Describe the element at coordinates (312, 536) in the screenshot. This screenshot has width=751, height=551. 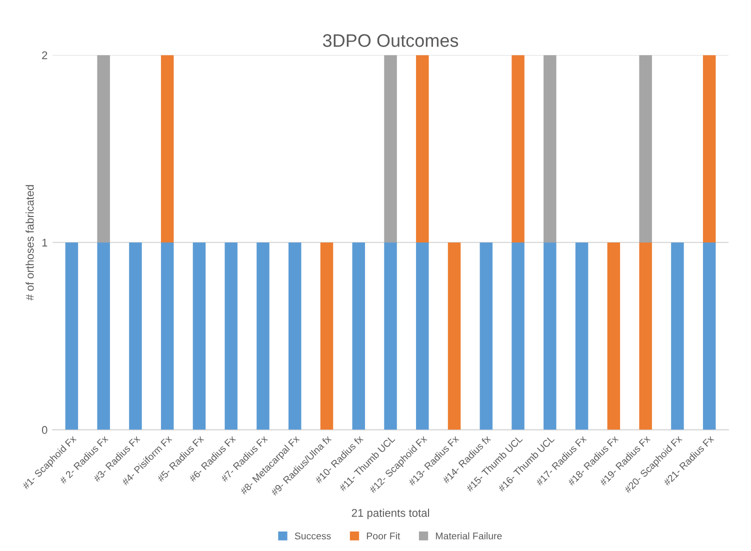
I see `legend-label: Success` at that location.